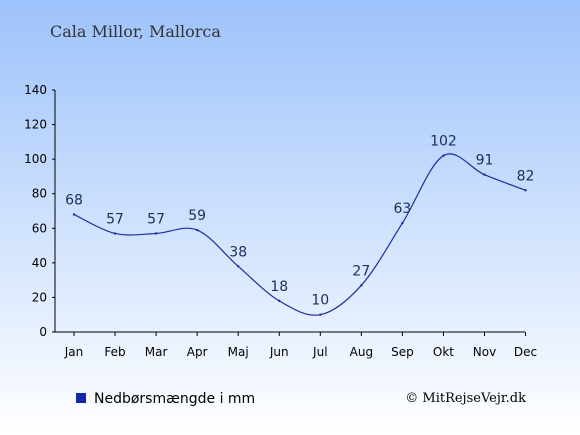  What do you see at coordinates (74, 352) in the screenshot?
I see `x-tick-label: Jan` at bounding box center [74, 352].